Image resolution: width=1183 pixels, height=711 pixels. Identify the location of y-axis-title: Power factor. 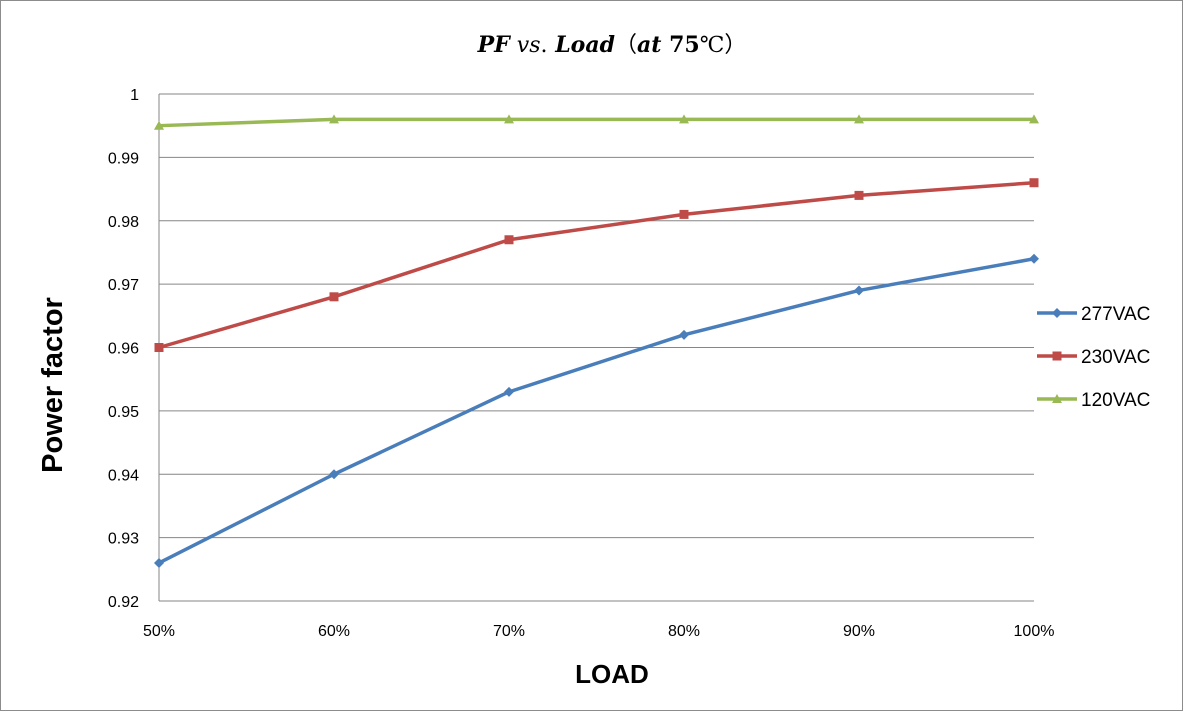
(53, 385).